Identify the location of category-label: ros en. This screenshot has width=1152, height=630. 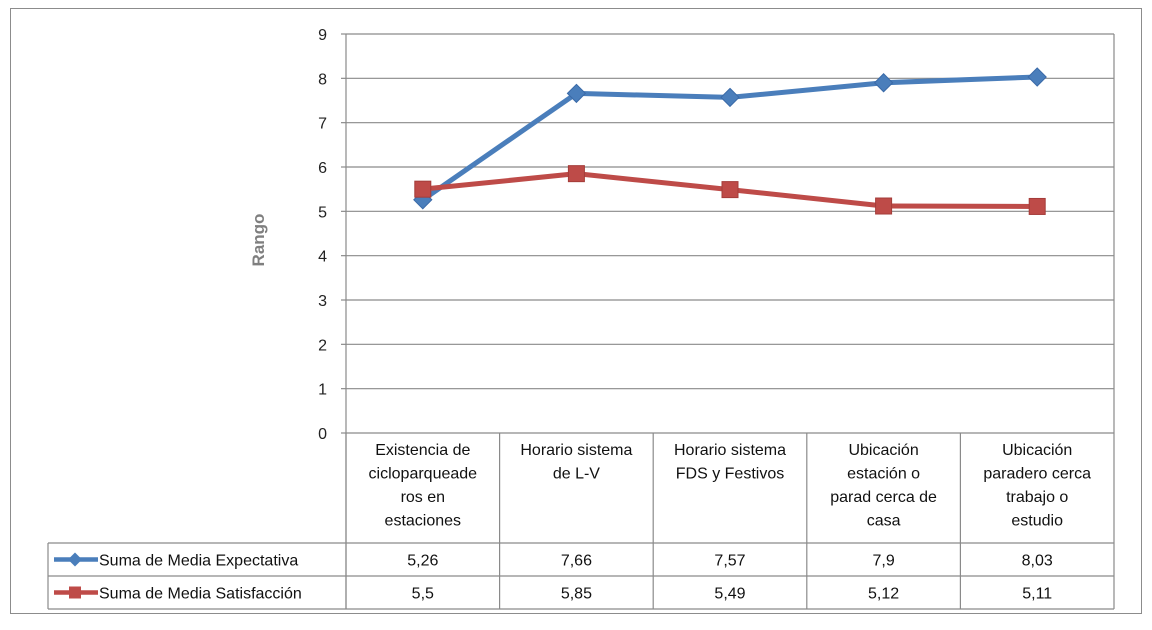
(423, 497).